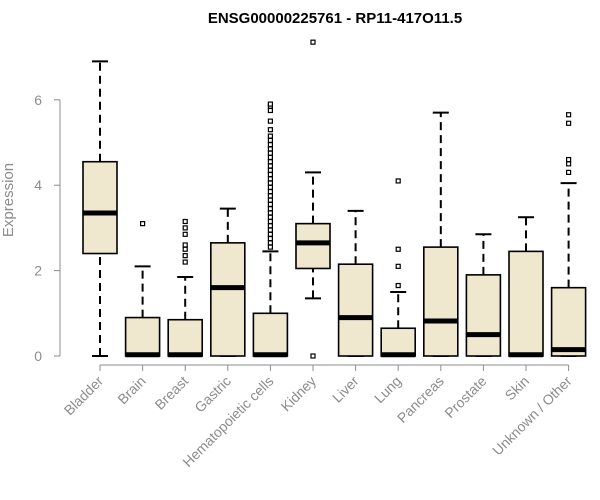 The height and width of the screenshot is (500, 600). I want to click on x-tick-label: Gastric, so click(212, 394).